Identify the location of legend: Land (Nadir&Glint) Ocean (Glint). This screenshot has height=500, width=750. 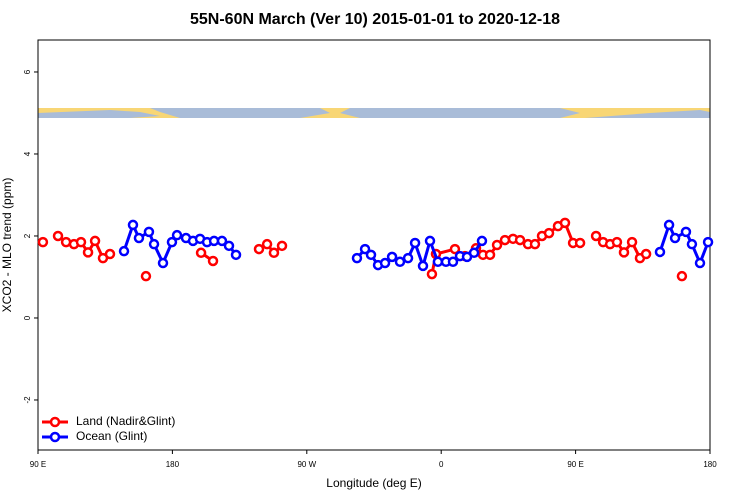
(108, 428).